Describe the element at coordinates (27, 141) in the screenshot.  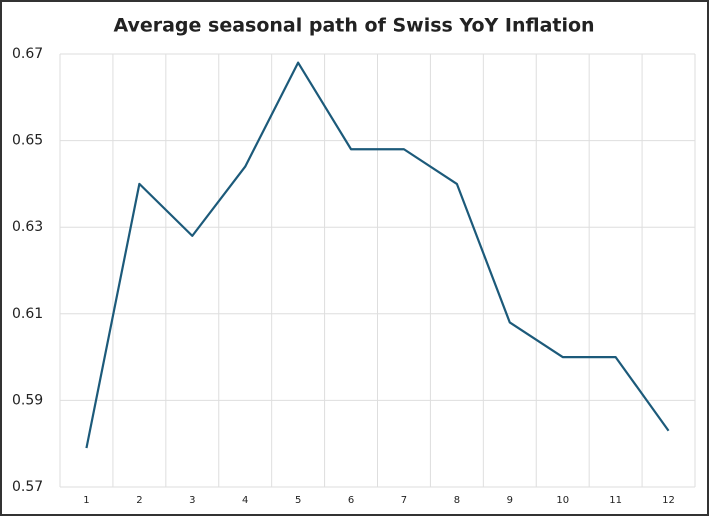
I see `y-tick-label: 0.65` at that location.